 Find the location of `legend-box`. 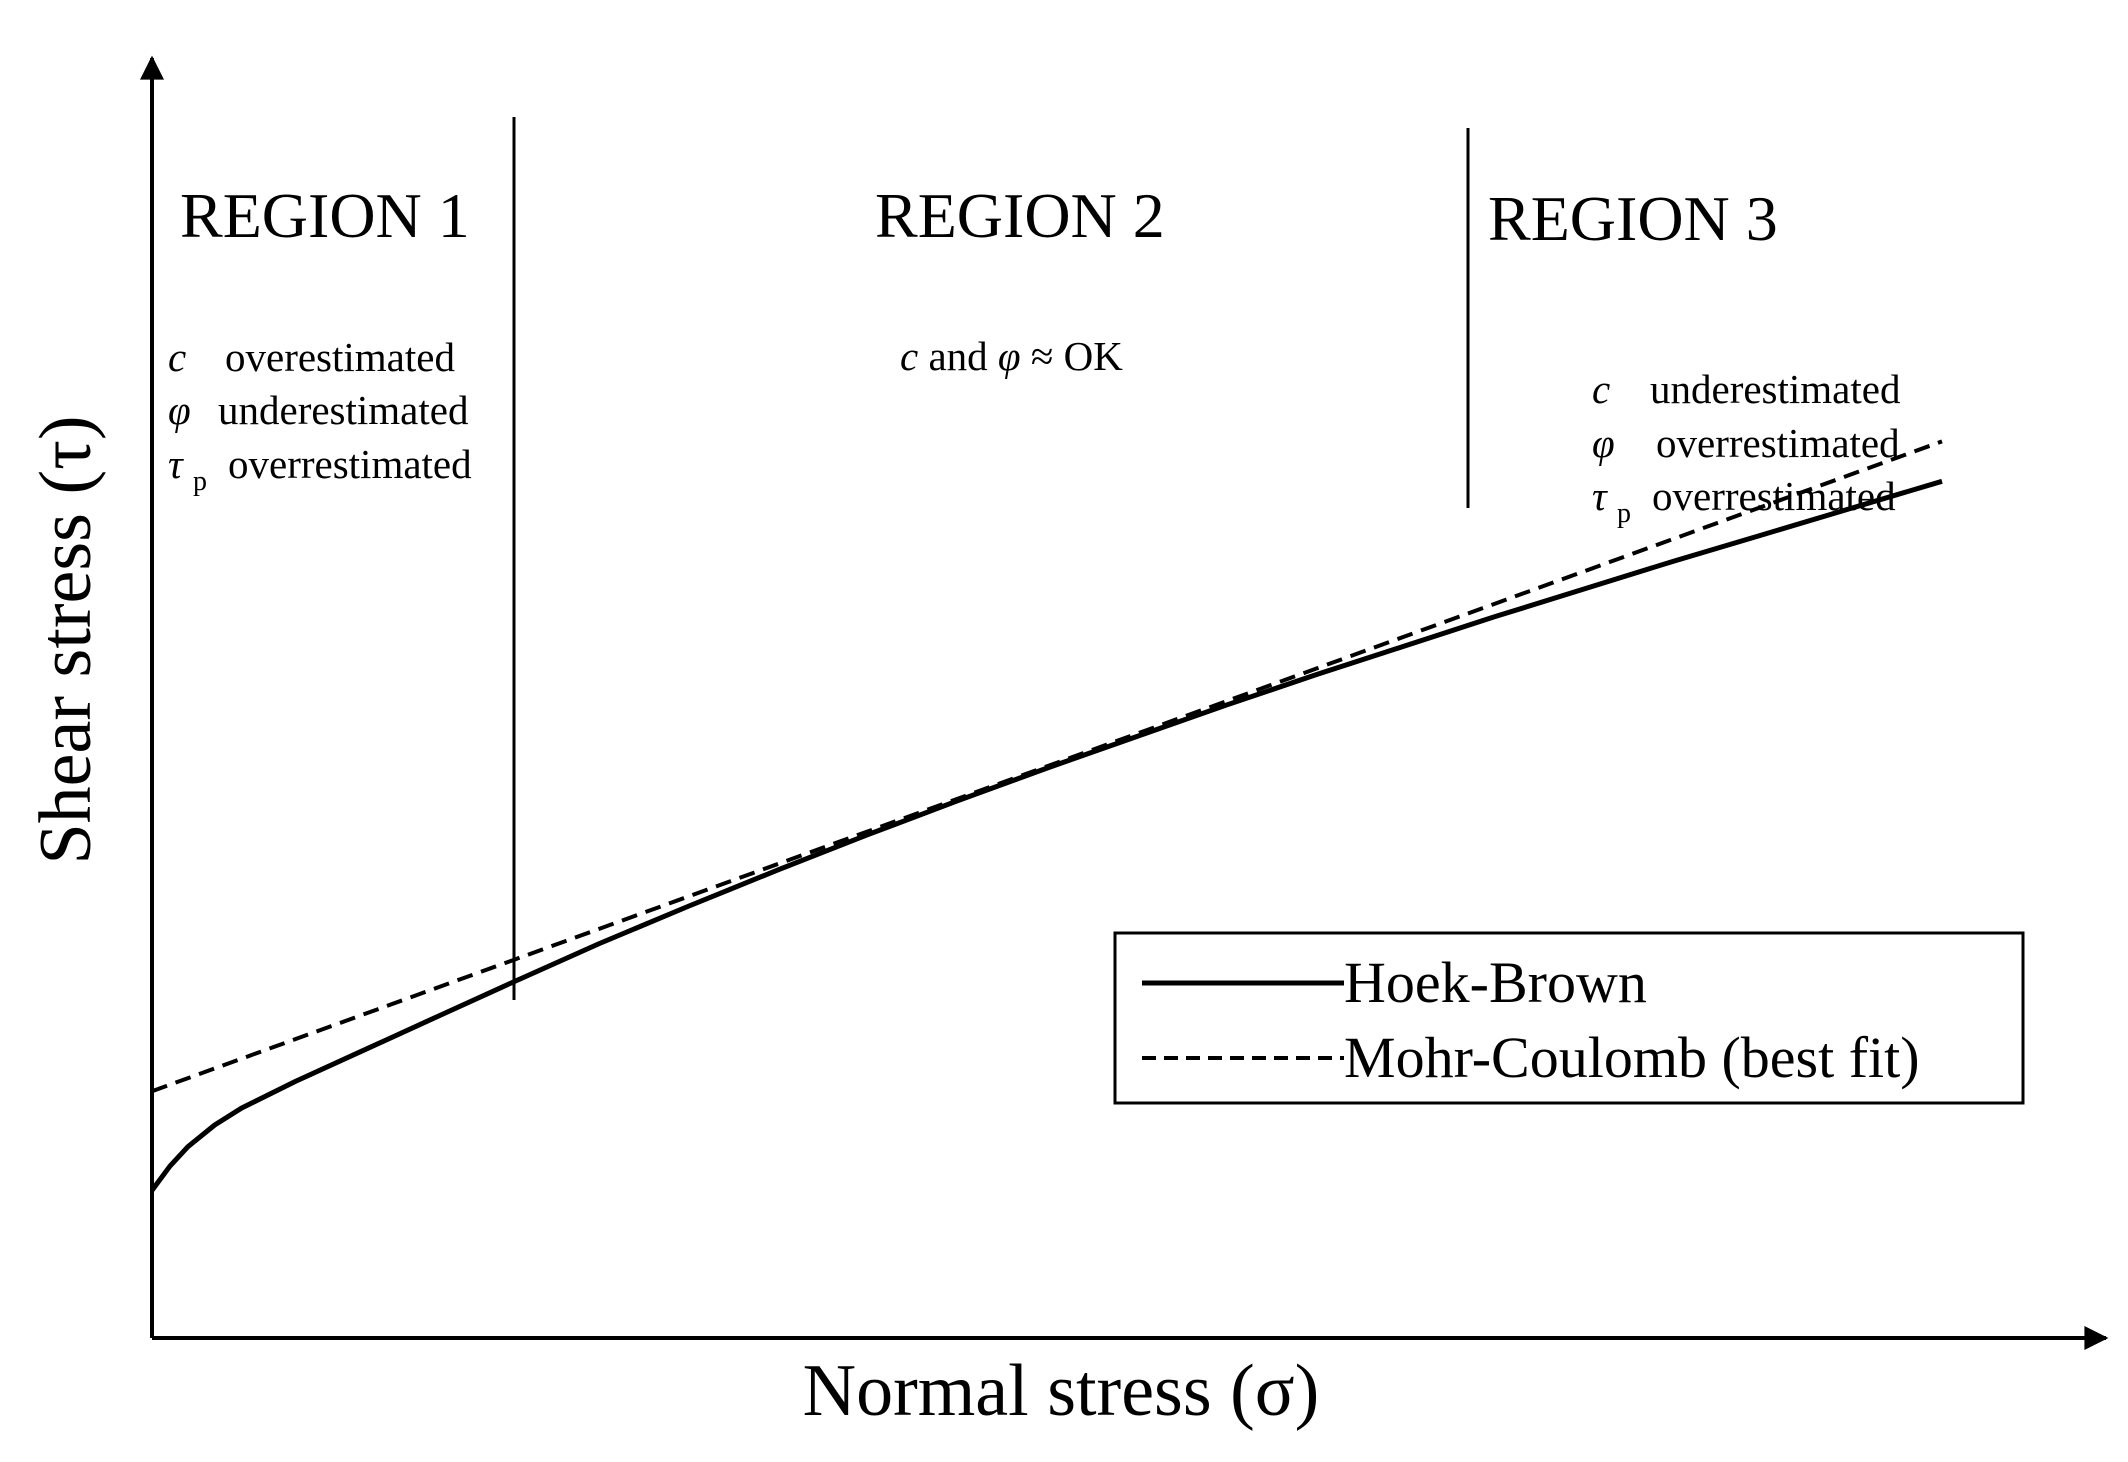

legend-box is located at coordinates (1569, 1018).